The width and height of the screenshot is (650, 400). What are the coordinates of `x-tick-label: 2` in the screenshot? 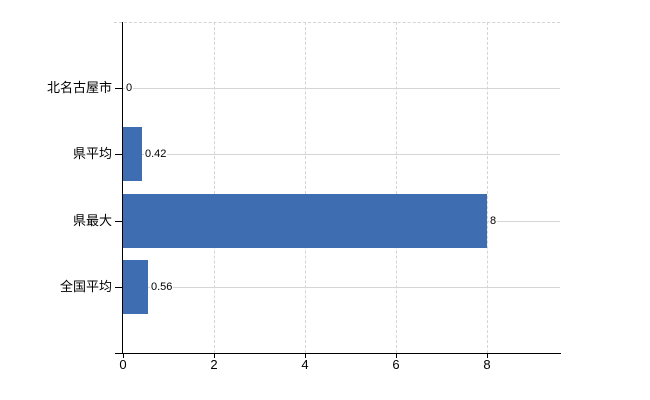 It's located at (214, 364).